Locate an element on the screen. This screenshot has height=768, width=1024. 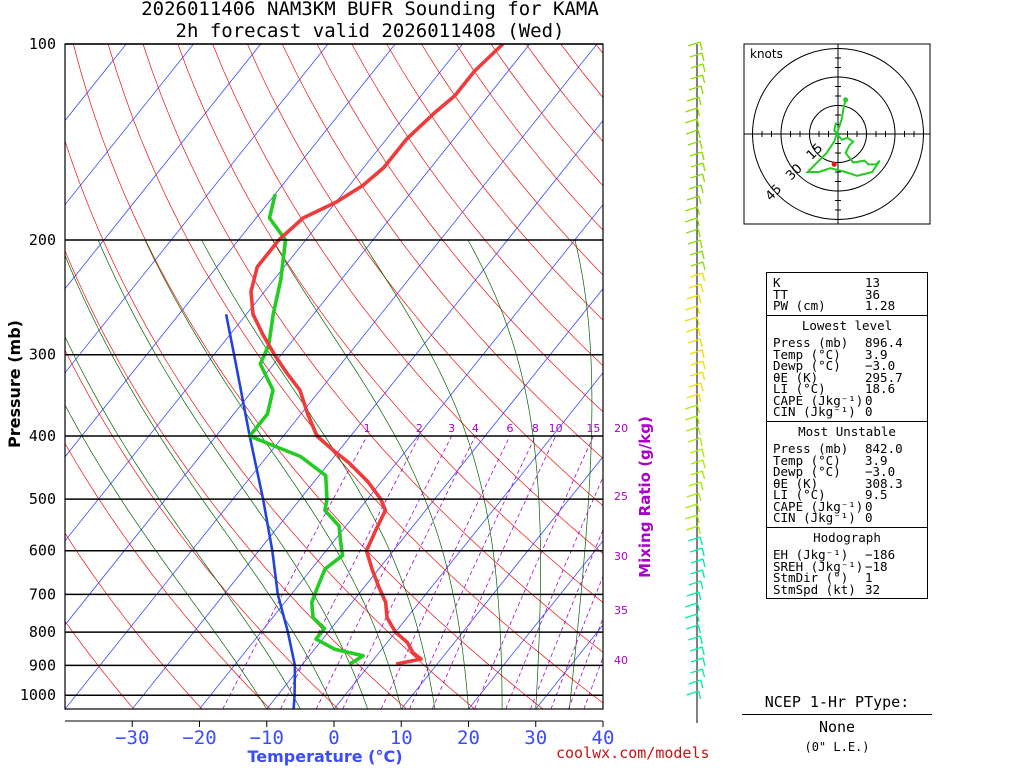
most-unstable-value: 9.5 is located at coordinates (876, 494).